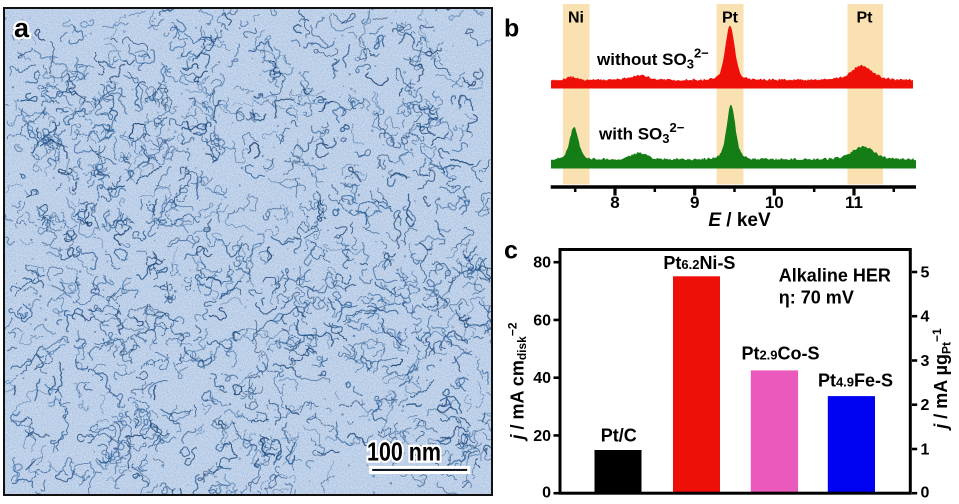 This screenshot has width=959, height=504. What do you see at coordinates (835, 275) in the screenshot?
I see `svg-text: Alkaline HER` at bounding box center [835, 275].